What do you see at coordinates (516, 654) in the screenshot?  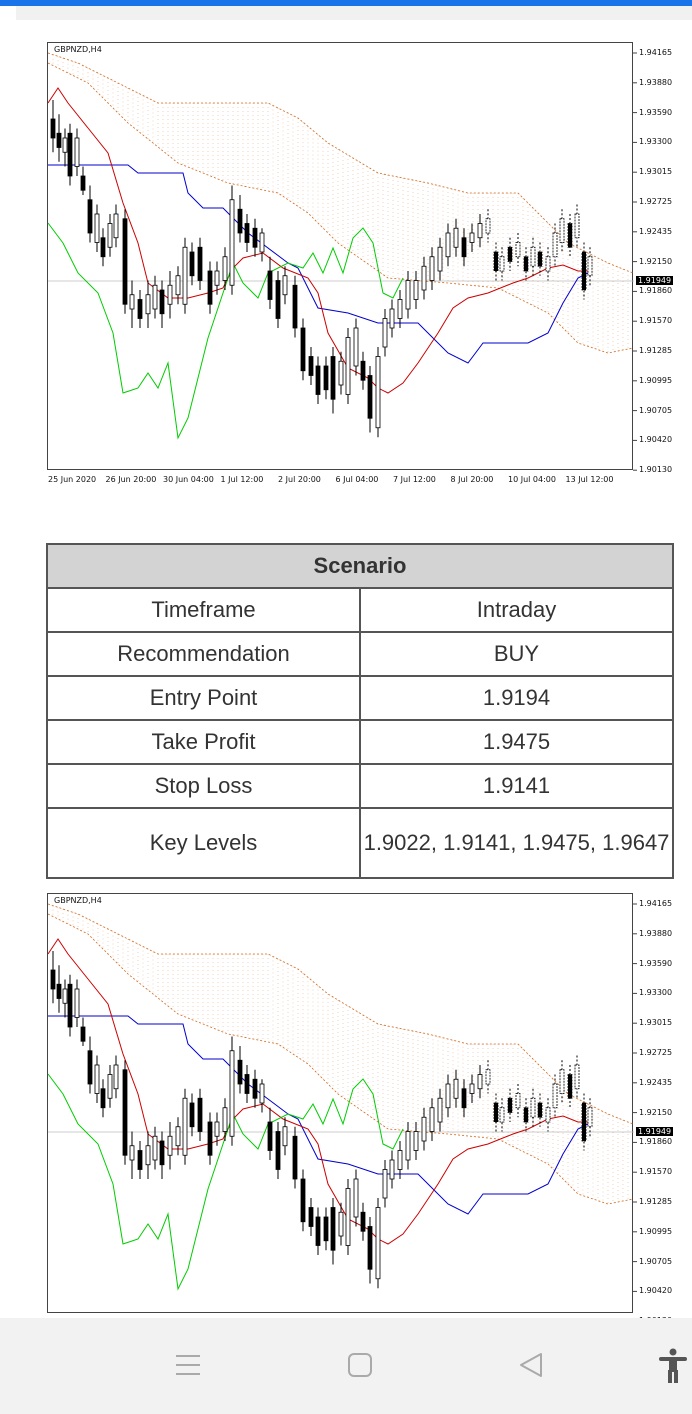 I see `row-value: BUY` at bounding box center [516, 654].